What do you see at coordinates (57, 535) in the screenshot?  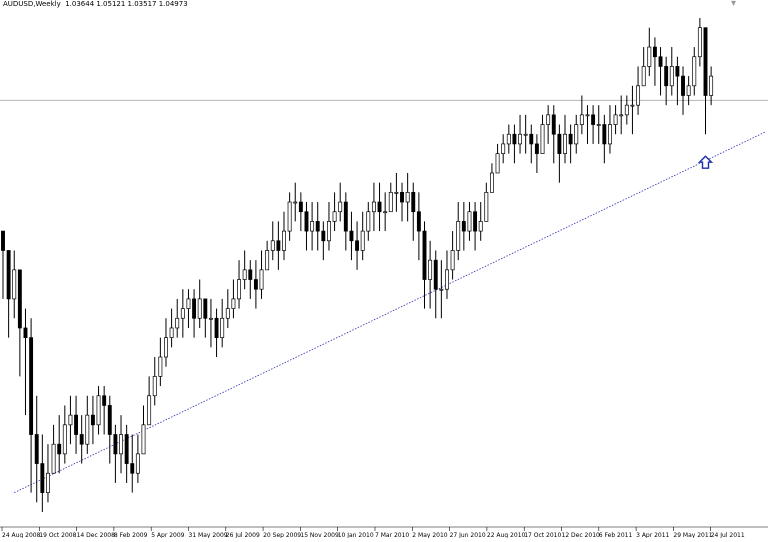 I see `x-tick-label: 19 Oct 2008` at bounding box center [57, 535].